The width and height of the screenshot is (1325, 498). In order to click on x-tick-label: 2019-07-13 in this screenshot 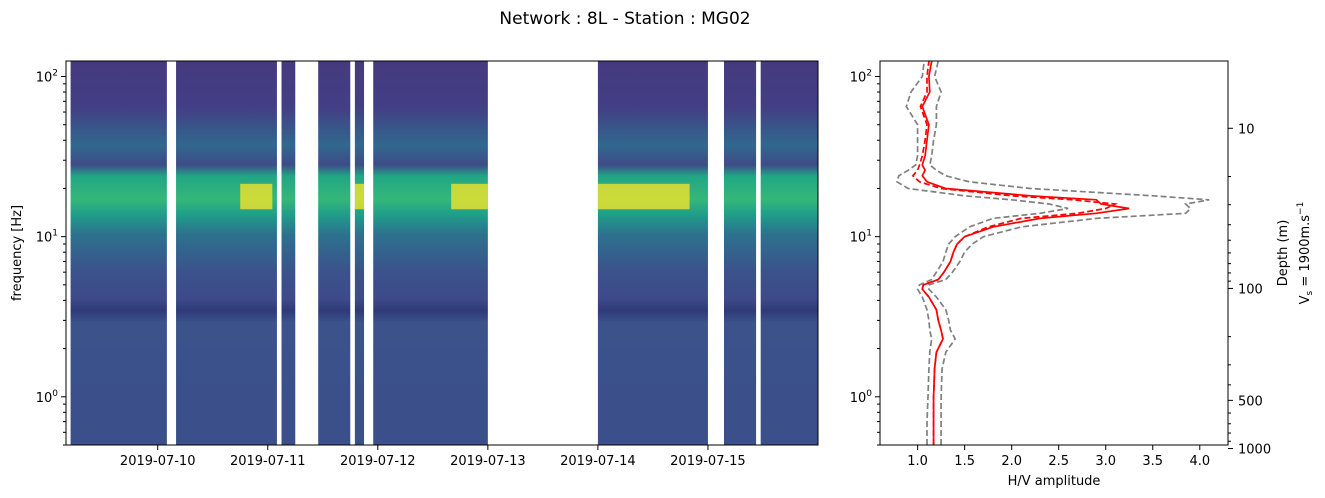, I will do `click(488, 461)`.